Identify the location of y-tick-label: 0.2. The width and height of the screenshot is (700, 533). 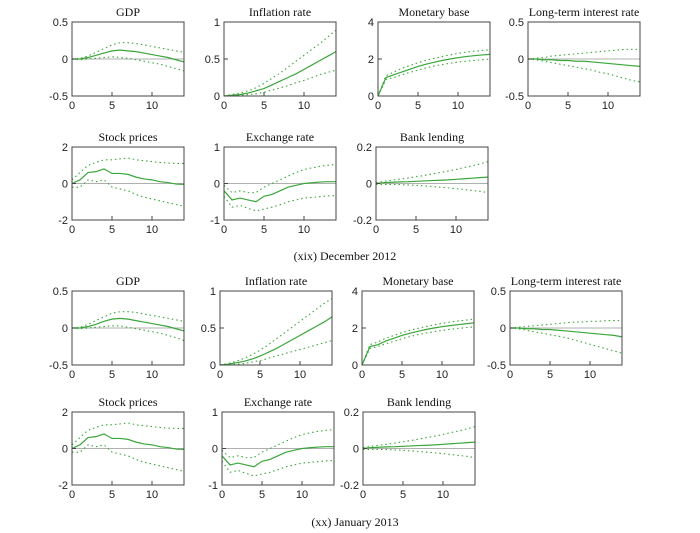
(351, 413).